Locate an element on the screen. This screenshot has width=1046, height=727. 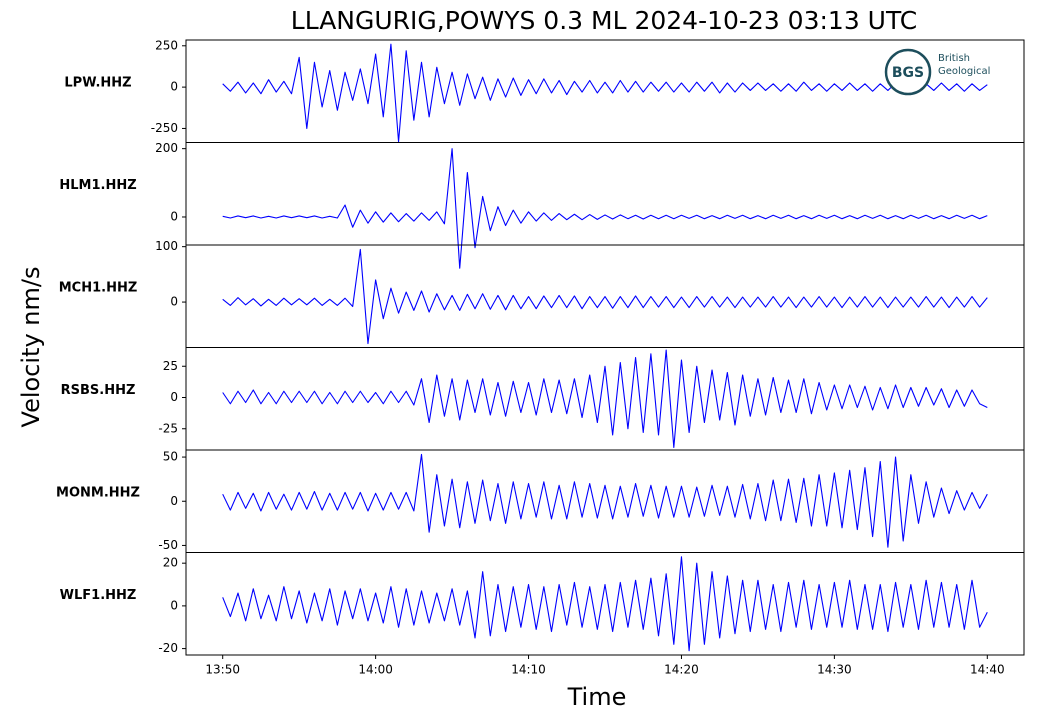
logo-text: Geological is located at coordinates (964, 71).